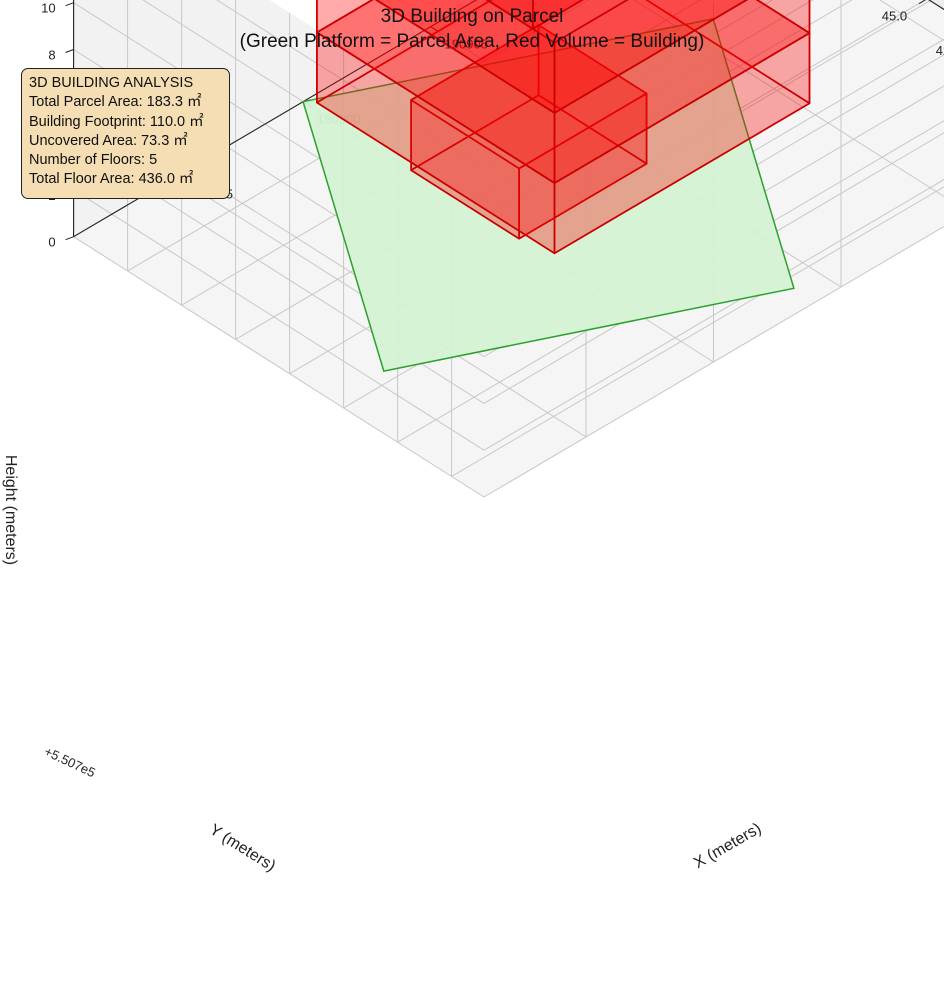 The image size is (944, 992). Describe the element at coordinates (51, 242) in the screenshot. I see `z-tick-label: 0` at that location.